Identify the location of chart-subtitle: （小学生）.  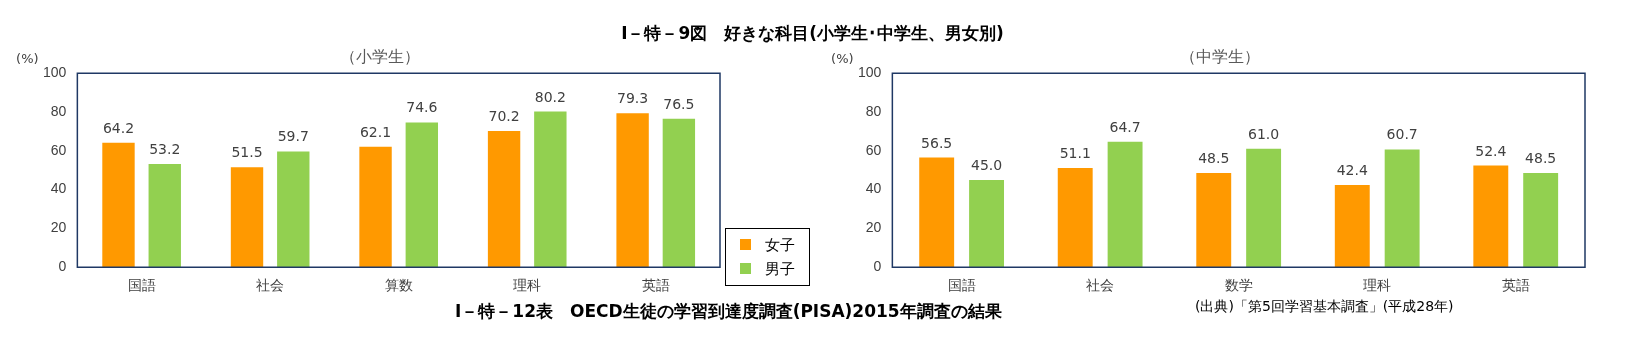
(380, 56).